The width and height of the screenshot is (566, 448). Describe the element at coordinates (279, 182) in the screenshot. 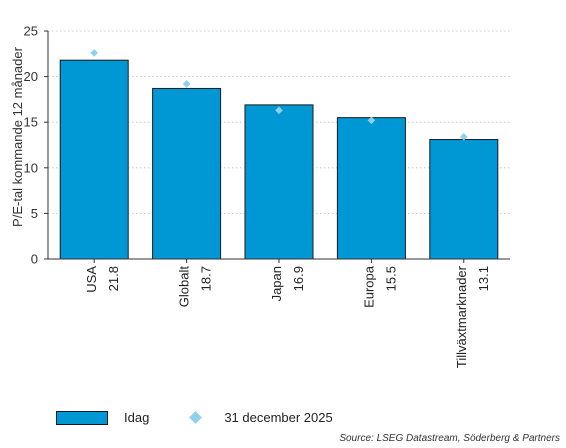

I see `bar-japan` at that location.